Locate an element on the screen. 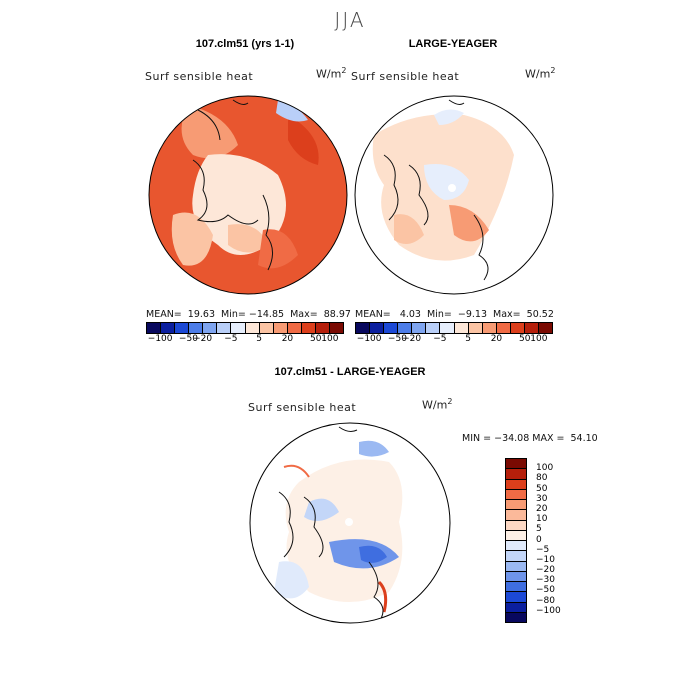  left-arctic-region is located at coordinates (239, 204).